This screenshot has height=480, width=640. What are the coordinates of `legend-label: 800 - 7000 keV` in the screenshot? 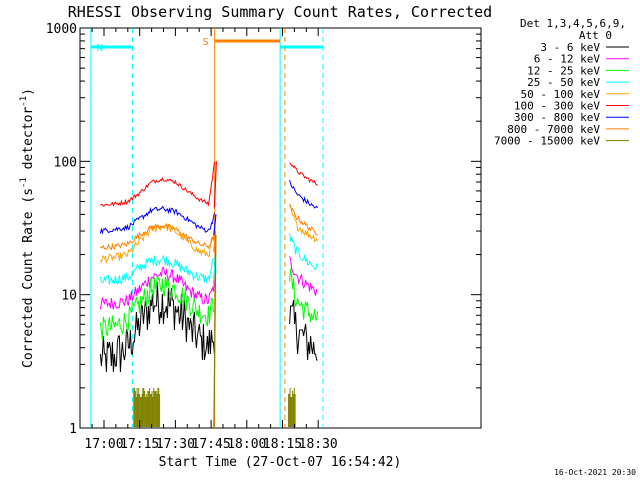 It's located at (553, 129).